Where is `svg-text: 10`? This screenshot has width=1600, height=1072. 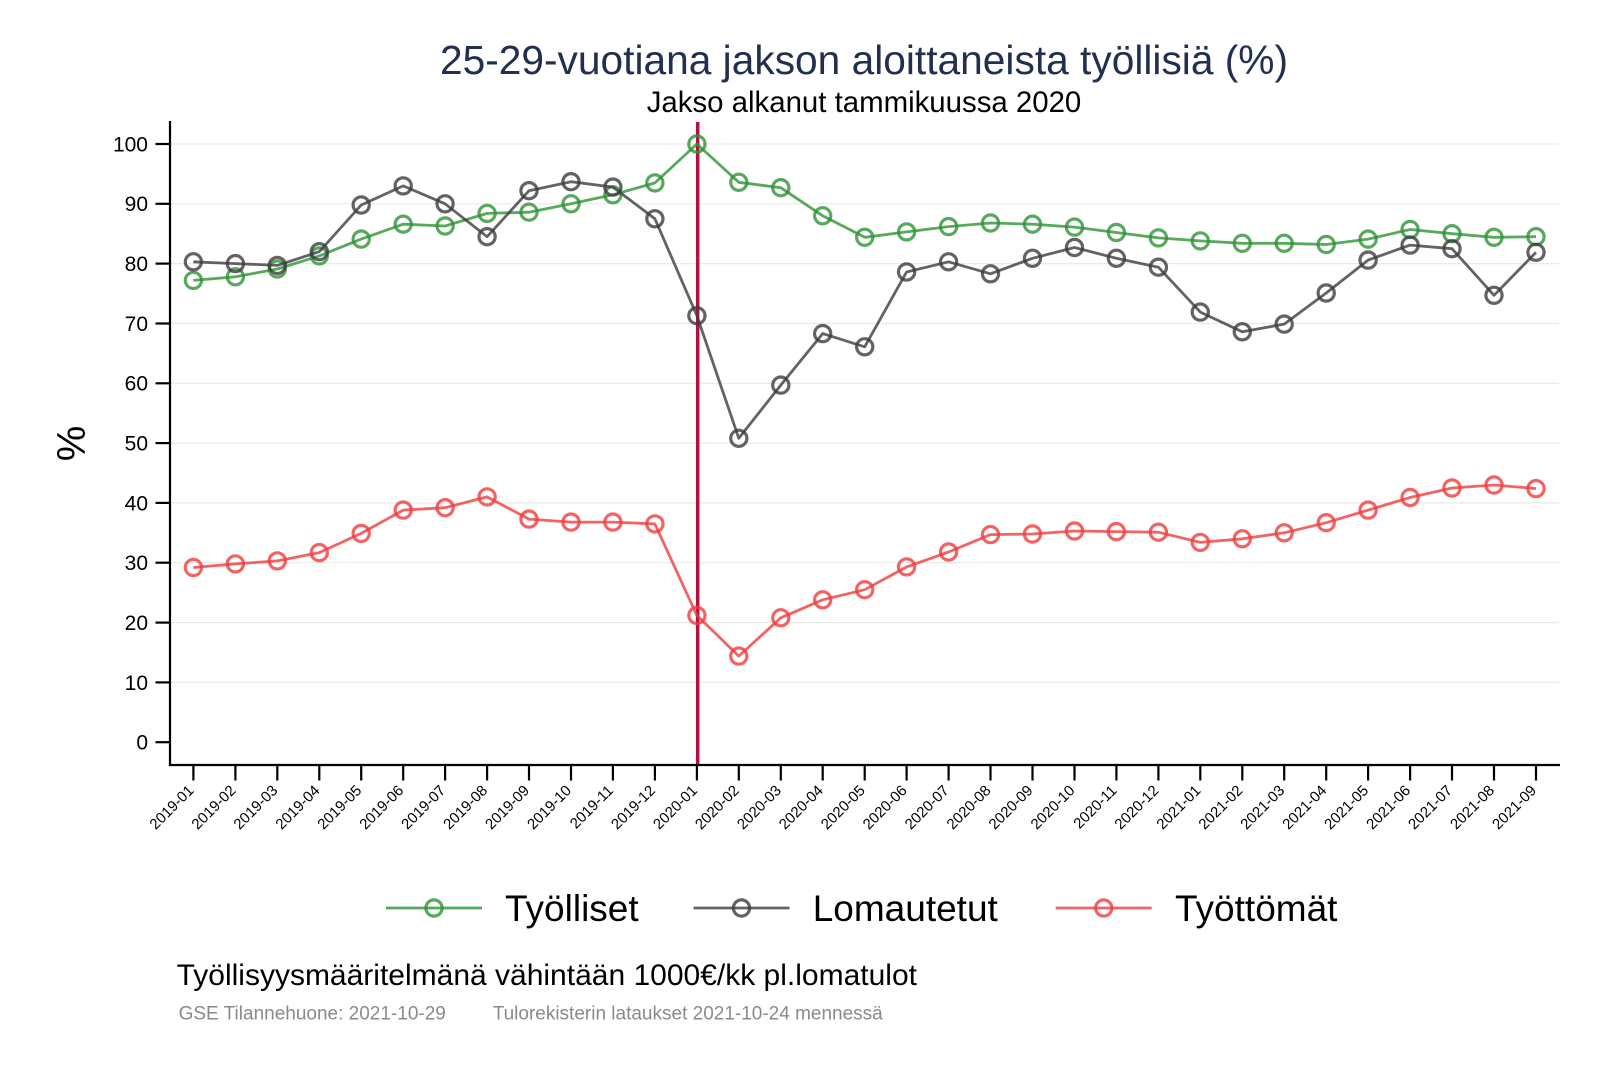 svg-text: 10 is located at coordinates (136, 683).